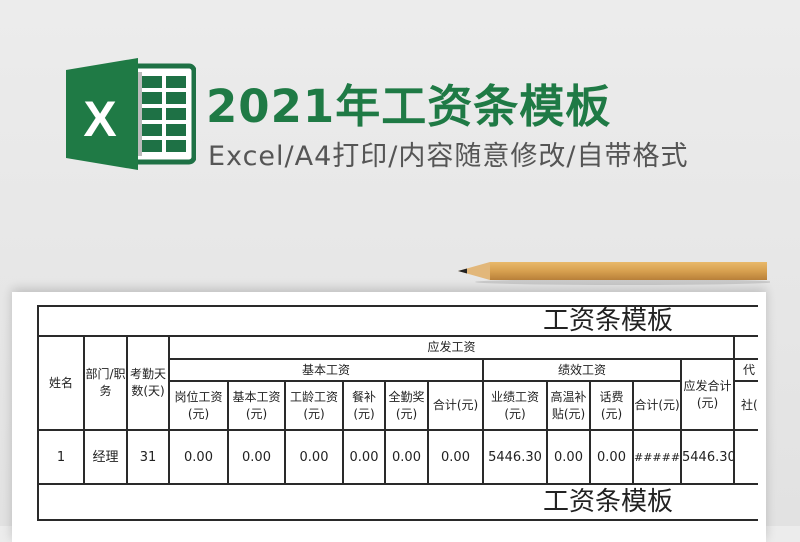 This screenshot has width=800, height=542. Describe the element at coordinates (105, 457) in the screenshot. I see `cell-dept: 经理` at that location.